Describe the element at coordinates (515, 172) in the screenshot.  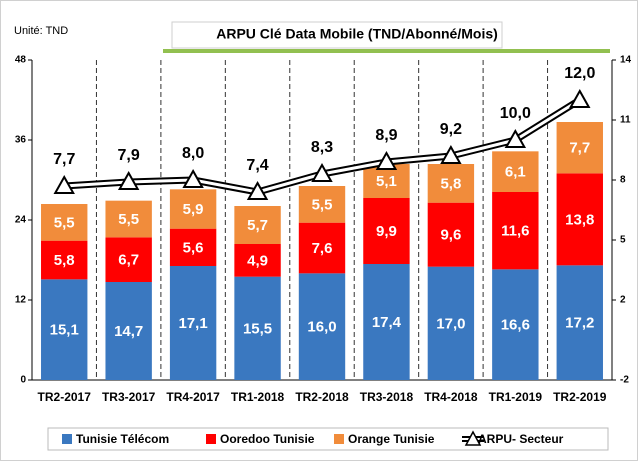
I see `data-label: 6,1` at that location.